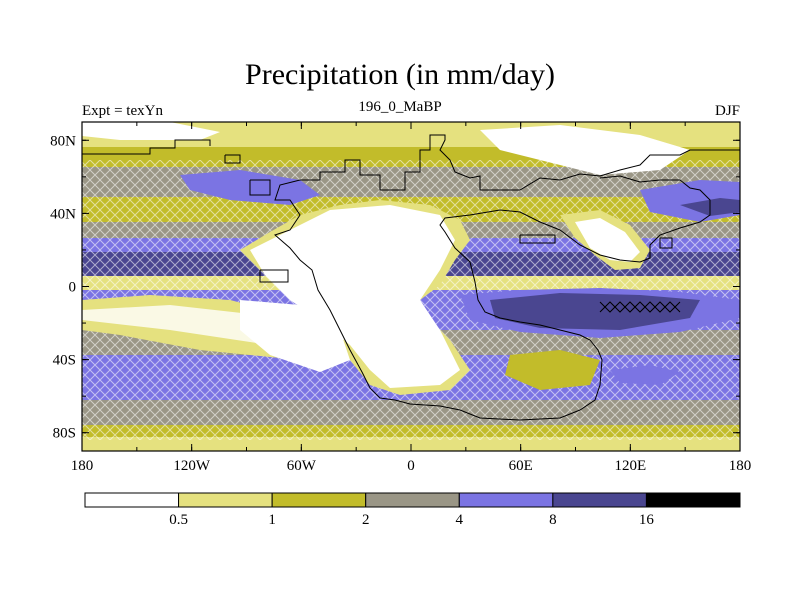 The height and width of the screenshot is (600, 800). I want to click on colorbar-label: 8, so click(553, 520).